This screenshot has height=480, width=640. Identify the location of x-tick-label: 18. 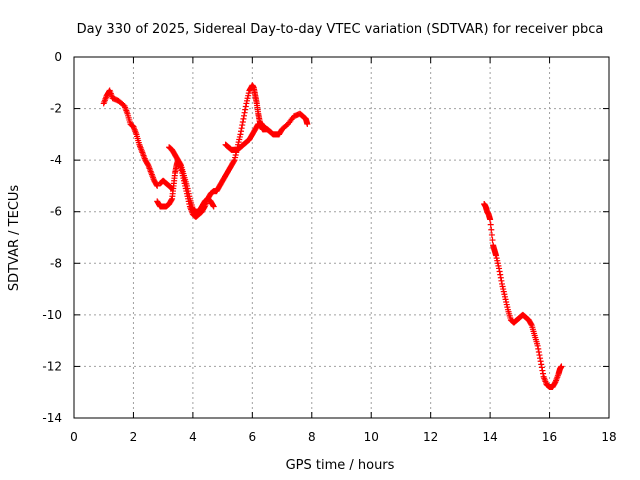
(608, 437).